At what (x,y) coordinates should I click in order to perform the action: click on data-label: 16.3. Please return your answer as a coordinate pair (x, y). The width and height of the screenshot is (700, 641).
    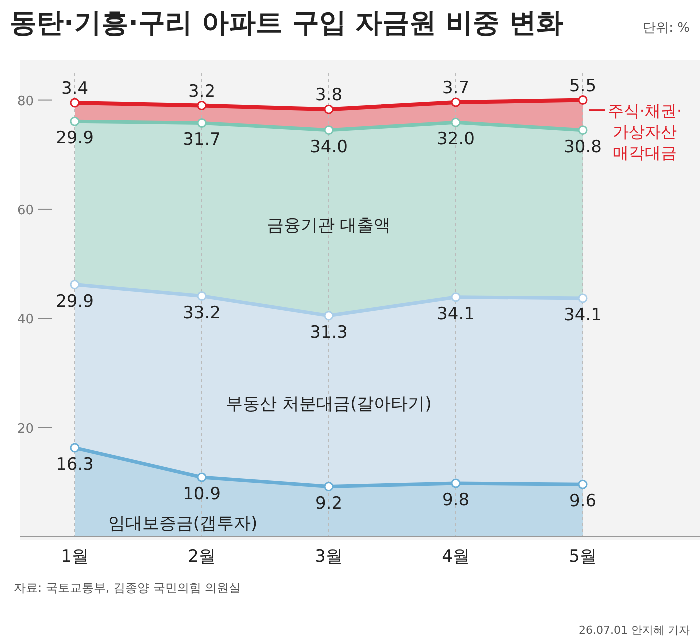
    Looking at the image, I should click on (75, 465).